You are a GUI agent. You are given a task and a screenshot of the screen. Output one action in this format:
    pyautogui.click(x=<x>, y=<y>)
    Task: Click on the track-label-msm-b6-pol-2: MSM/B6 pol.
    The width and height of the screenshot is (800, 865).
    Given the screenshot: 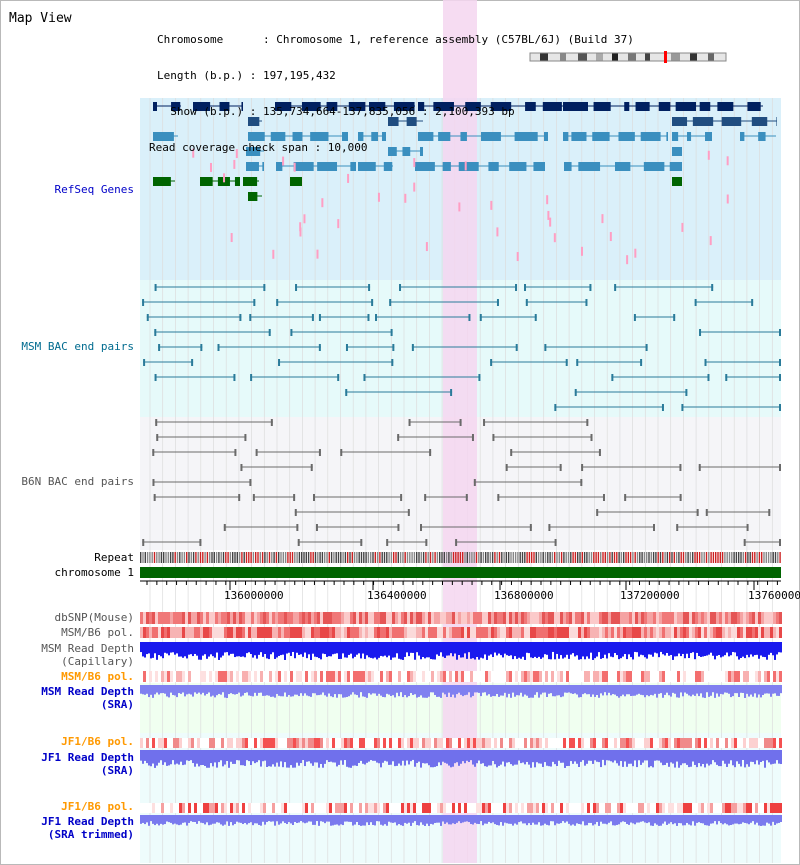 What is the action you would take?
    pyautogui.click(x=97, y=676)
    